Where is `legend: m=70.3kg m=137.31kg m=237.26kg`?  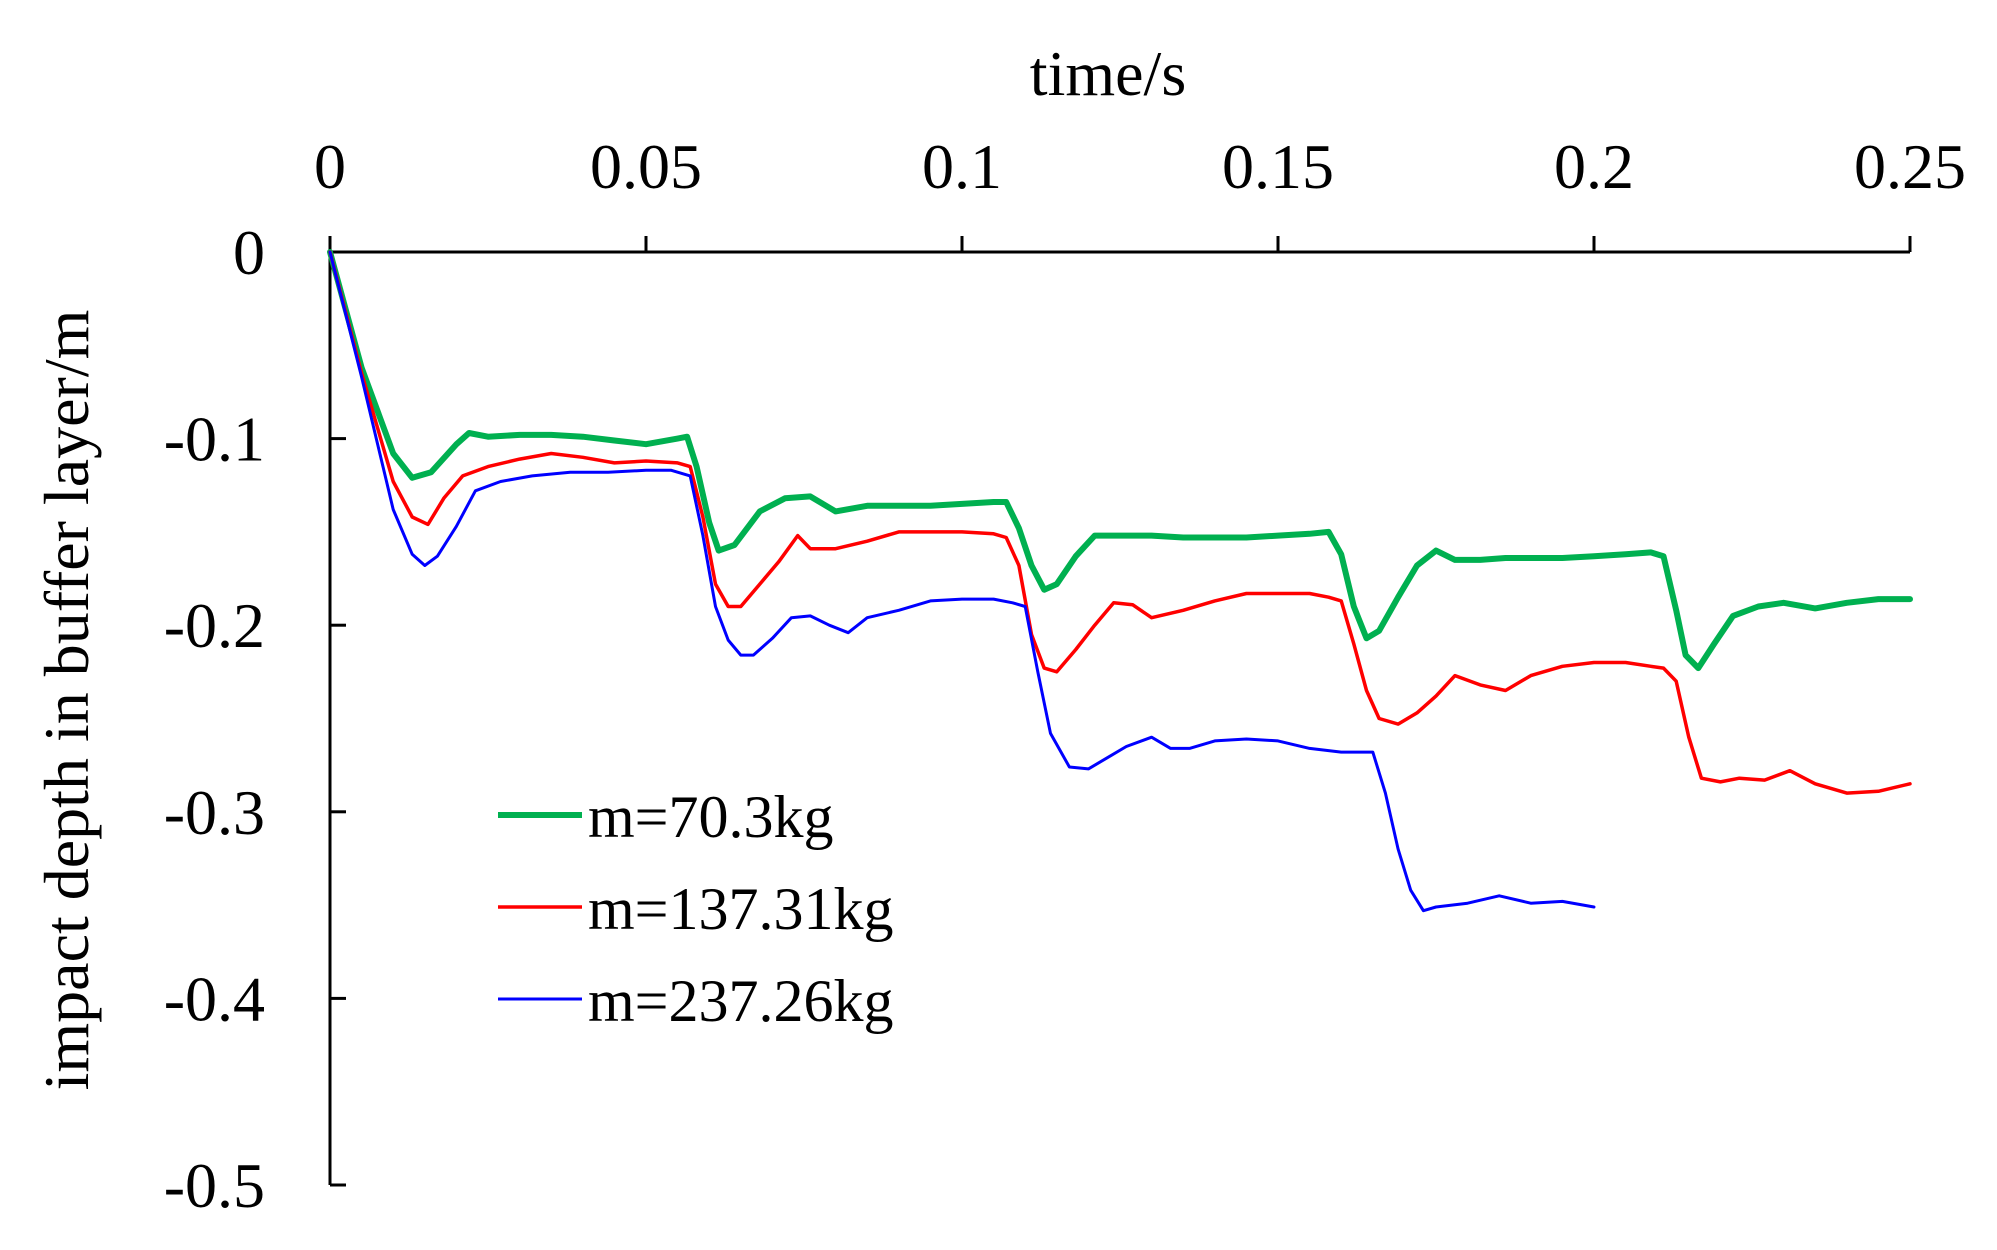 legend: m=70.3kg m=137.31kg m=237.26kg is located at coordinates (696, 909).